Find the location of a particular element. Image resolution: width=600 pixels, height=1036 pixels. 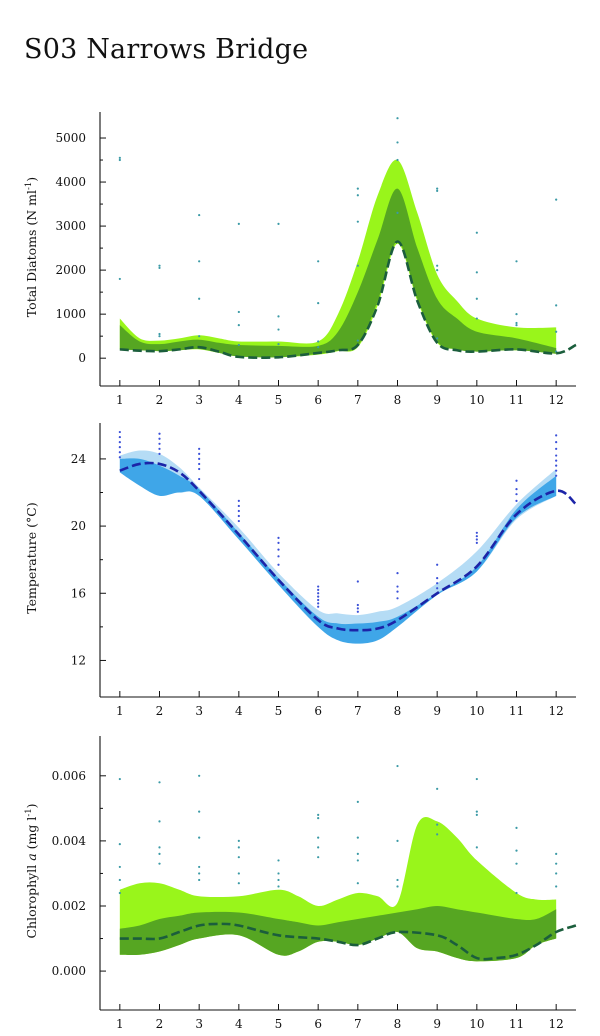

y-tick-label: 0.004 is located at coordinates (69, 841).